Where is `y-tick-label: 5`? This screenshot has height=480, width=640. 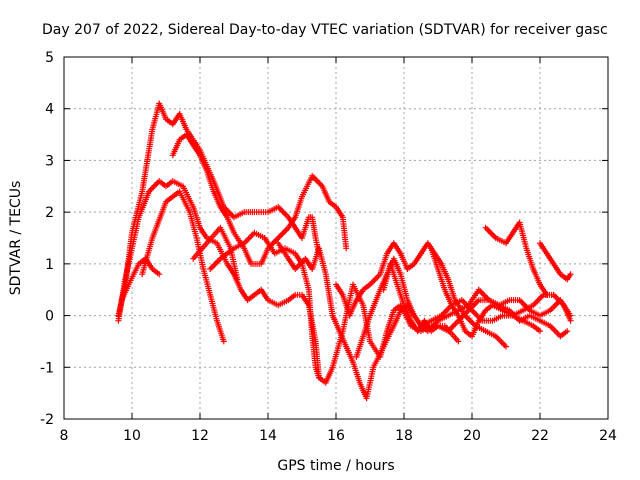
y-tick-label: 5 is located at coordinates (49, 58).